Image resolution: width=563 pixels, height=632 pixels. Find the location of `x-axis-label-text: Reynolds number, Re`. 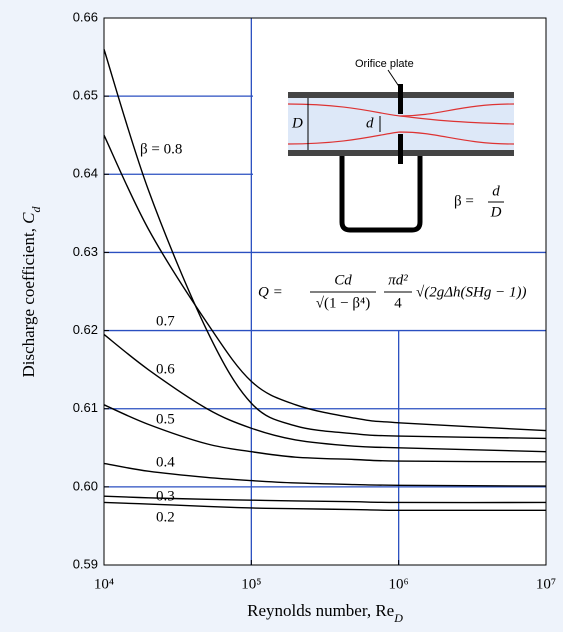

x-axis-label-text: Reynolds number, Re is located at coordinates (320, 610).